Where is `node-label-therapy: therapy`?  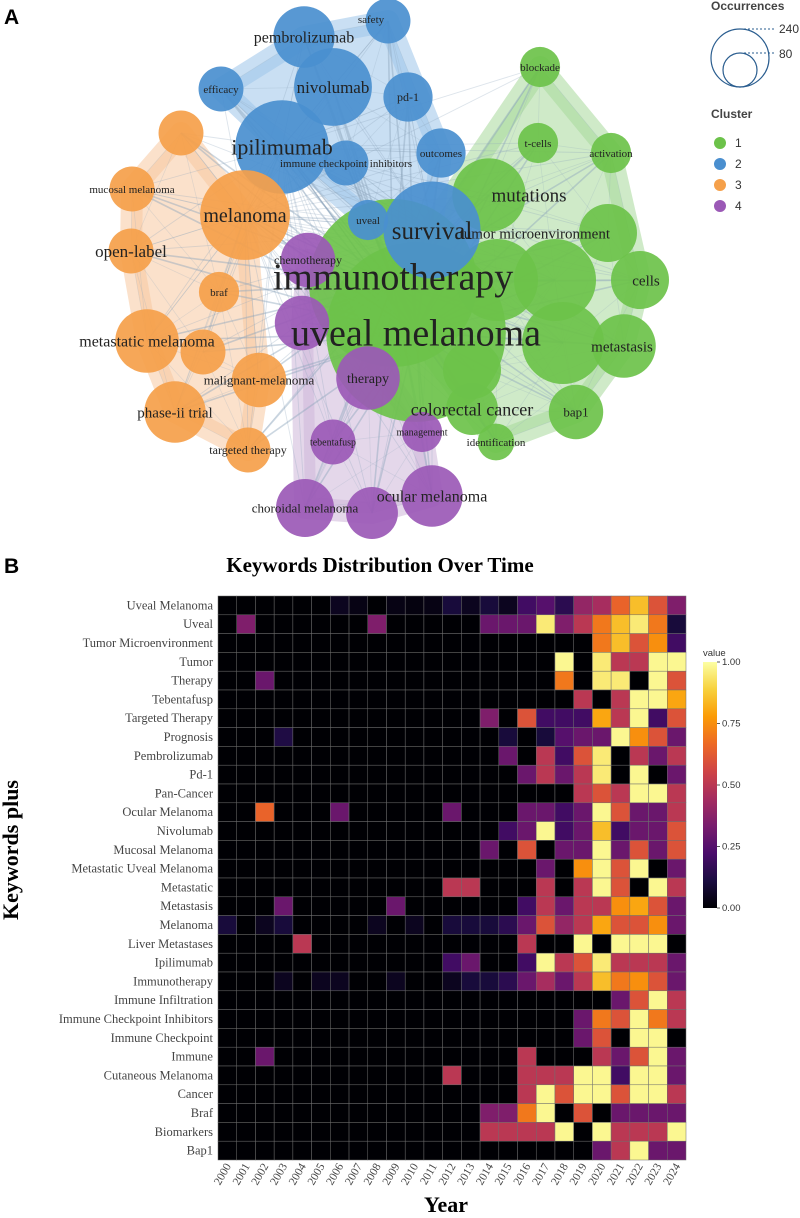 node-label-therapy: therapy is located at coordinates (368, 379).